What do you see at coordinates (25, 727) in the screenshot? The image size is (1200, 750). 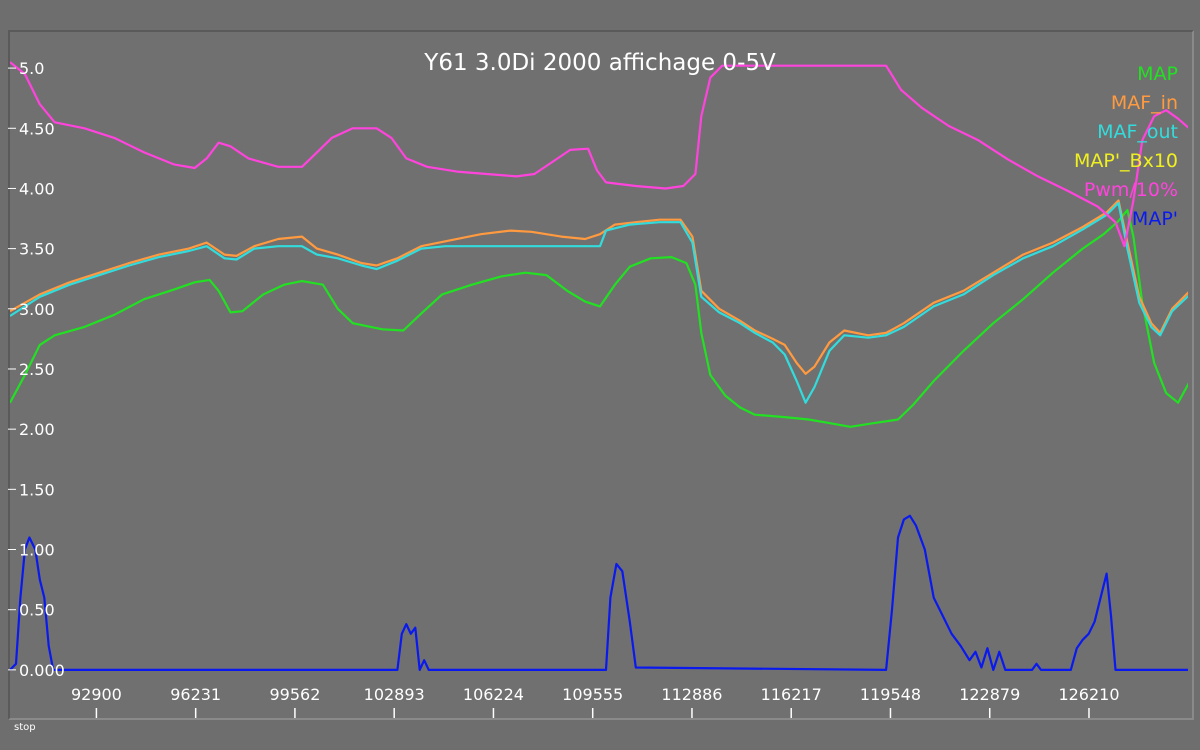 I see `status-text: stop` at bounding box center [25, 727].